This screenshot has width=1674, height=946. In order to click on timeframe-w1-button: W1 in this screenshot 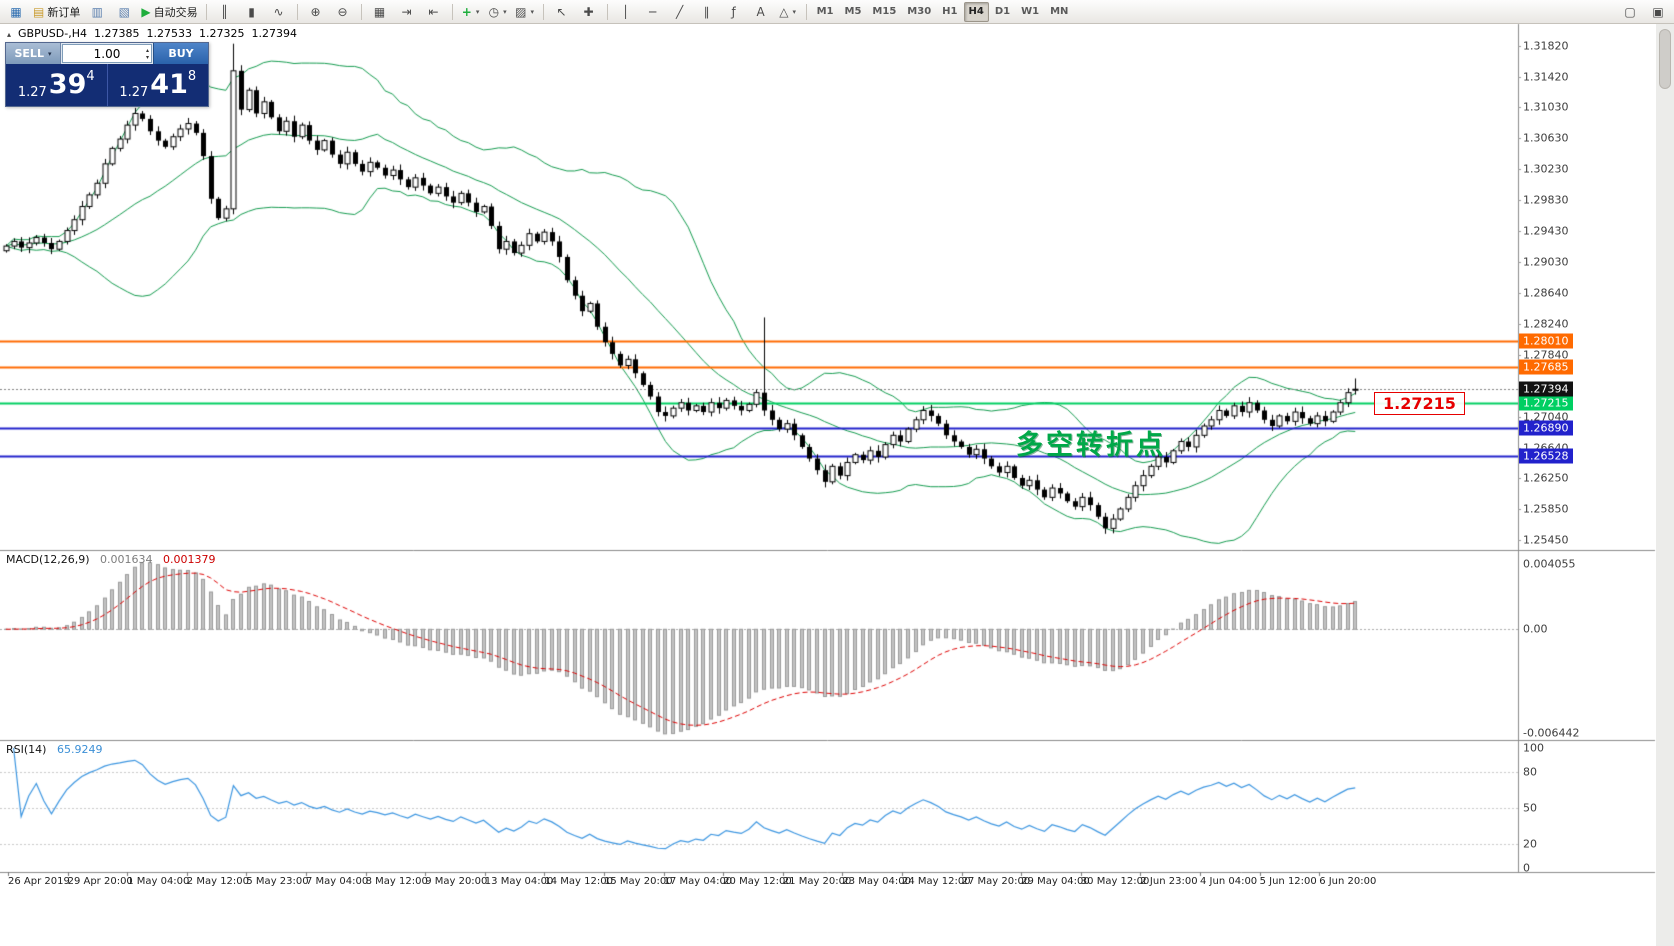, I will do `click(1030, 11)`.